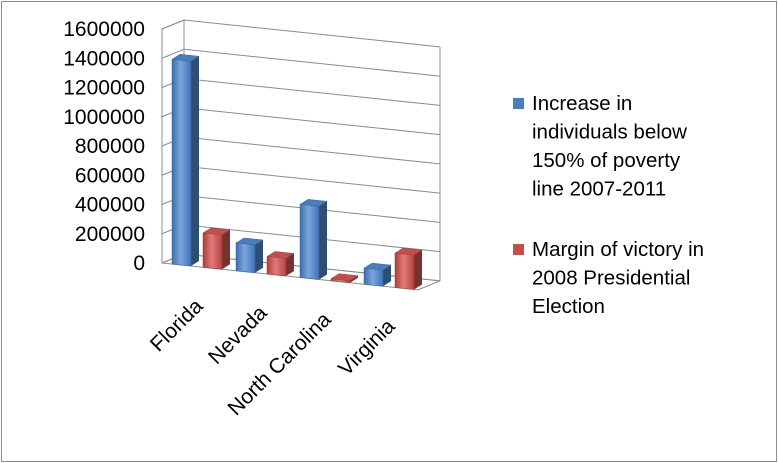 The height and width of the screenshot is (463, 778). I want to click on y-tick-label: 1000000, so click(104, 117).